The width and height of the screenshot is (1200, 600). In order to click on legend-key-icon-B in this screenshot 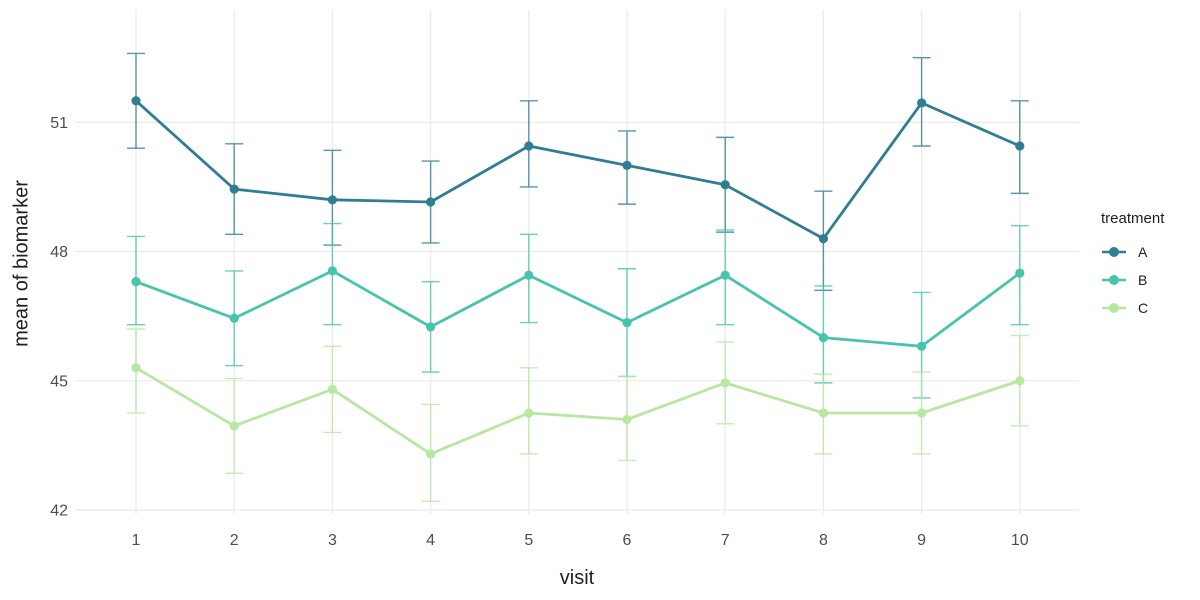, I will do `click(1114, 280)`.